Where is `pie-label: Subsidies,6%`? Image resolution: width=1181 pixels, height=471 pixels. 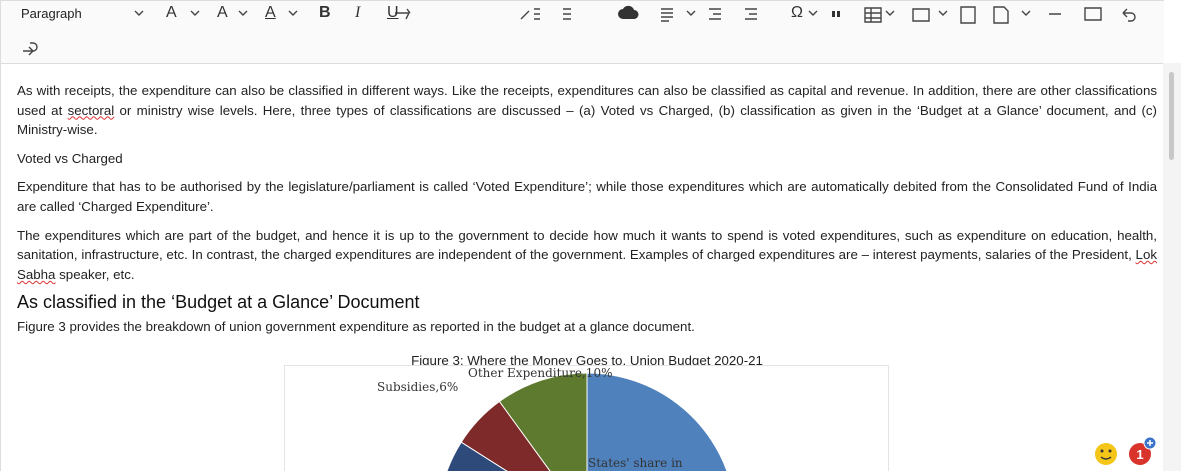
pie-label: Subsidies,6% is located at coordinates (417, 387).